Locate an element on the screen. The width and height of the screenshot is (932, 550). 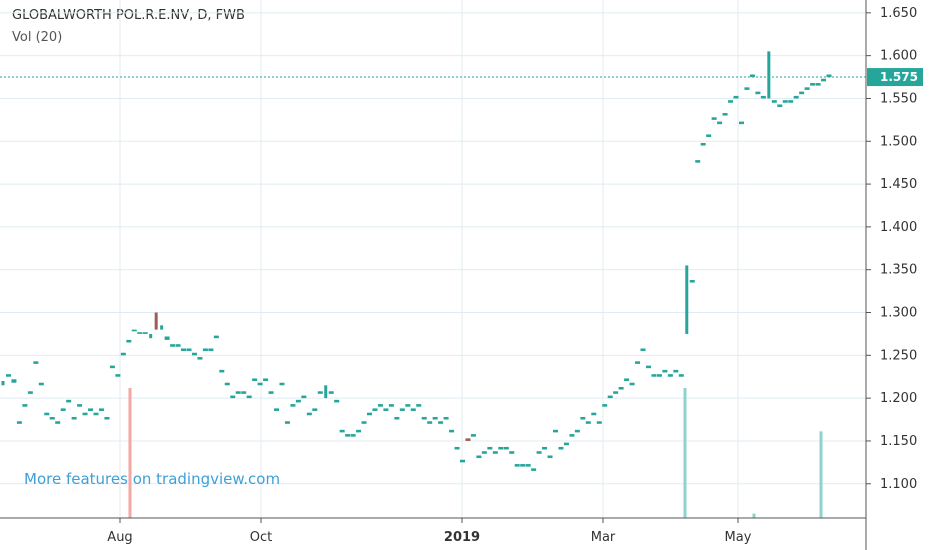
x-axis: Aug Oct 2019 Mar May is located at coordinates (433, 531).